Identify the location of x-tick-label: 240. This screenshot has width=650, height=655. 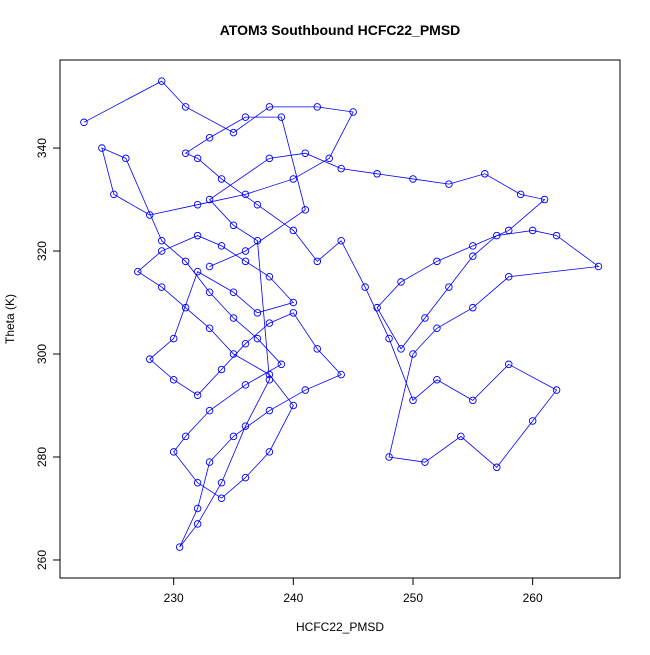
(293, 598).